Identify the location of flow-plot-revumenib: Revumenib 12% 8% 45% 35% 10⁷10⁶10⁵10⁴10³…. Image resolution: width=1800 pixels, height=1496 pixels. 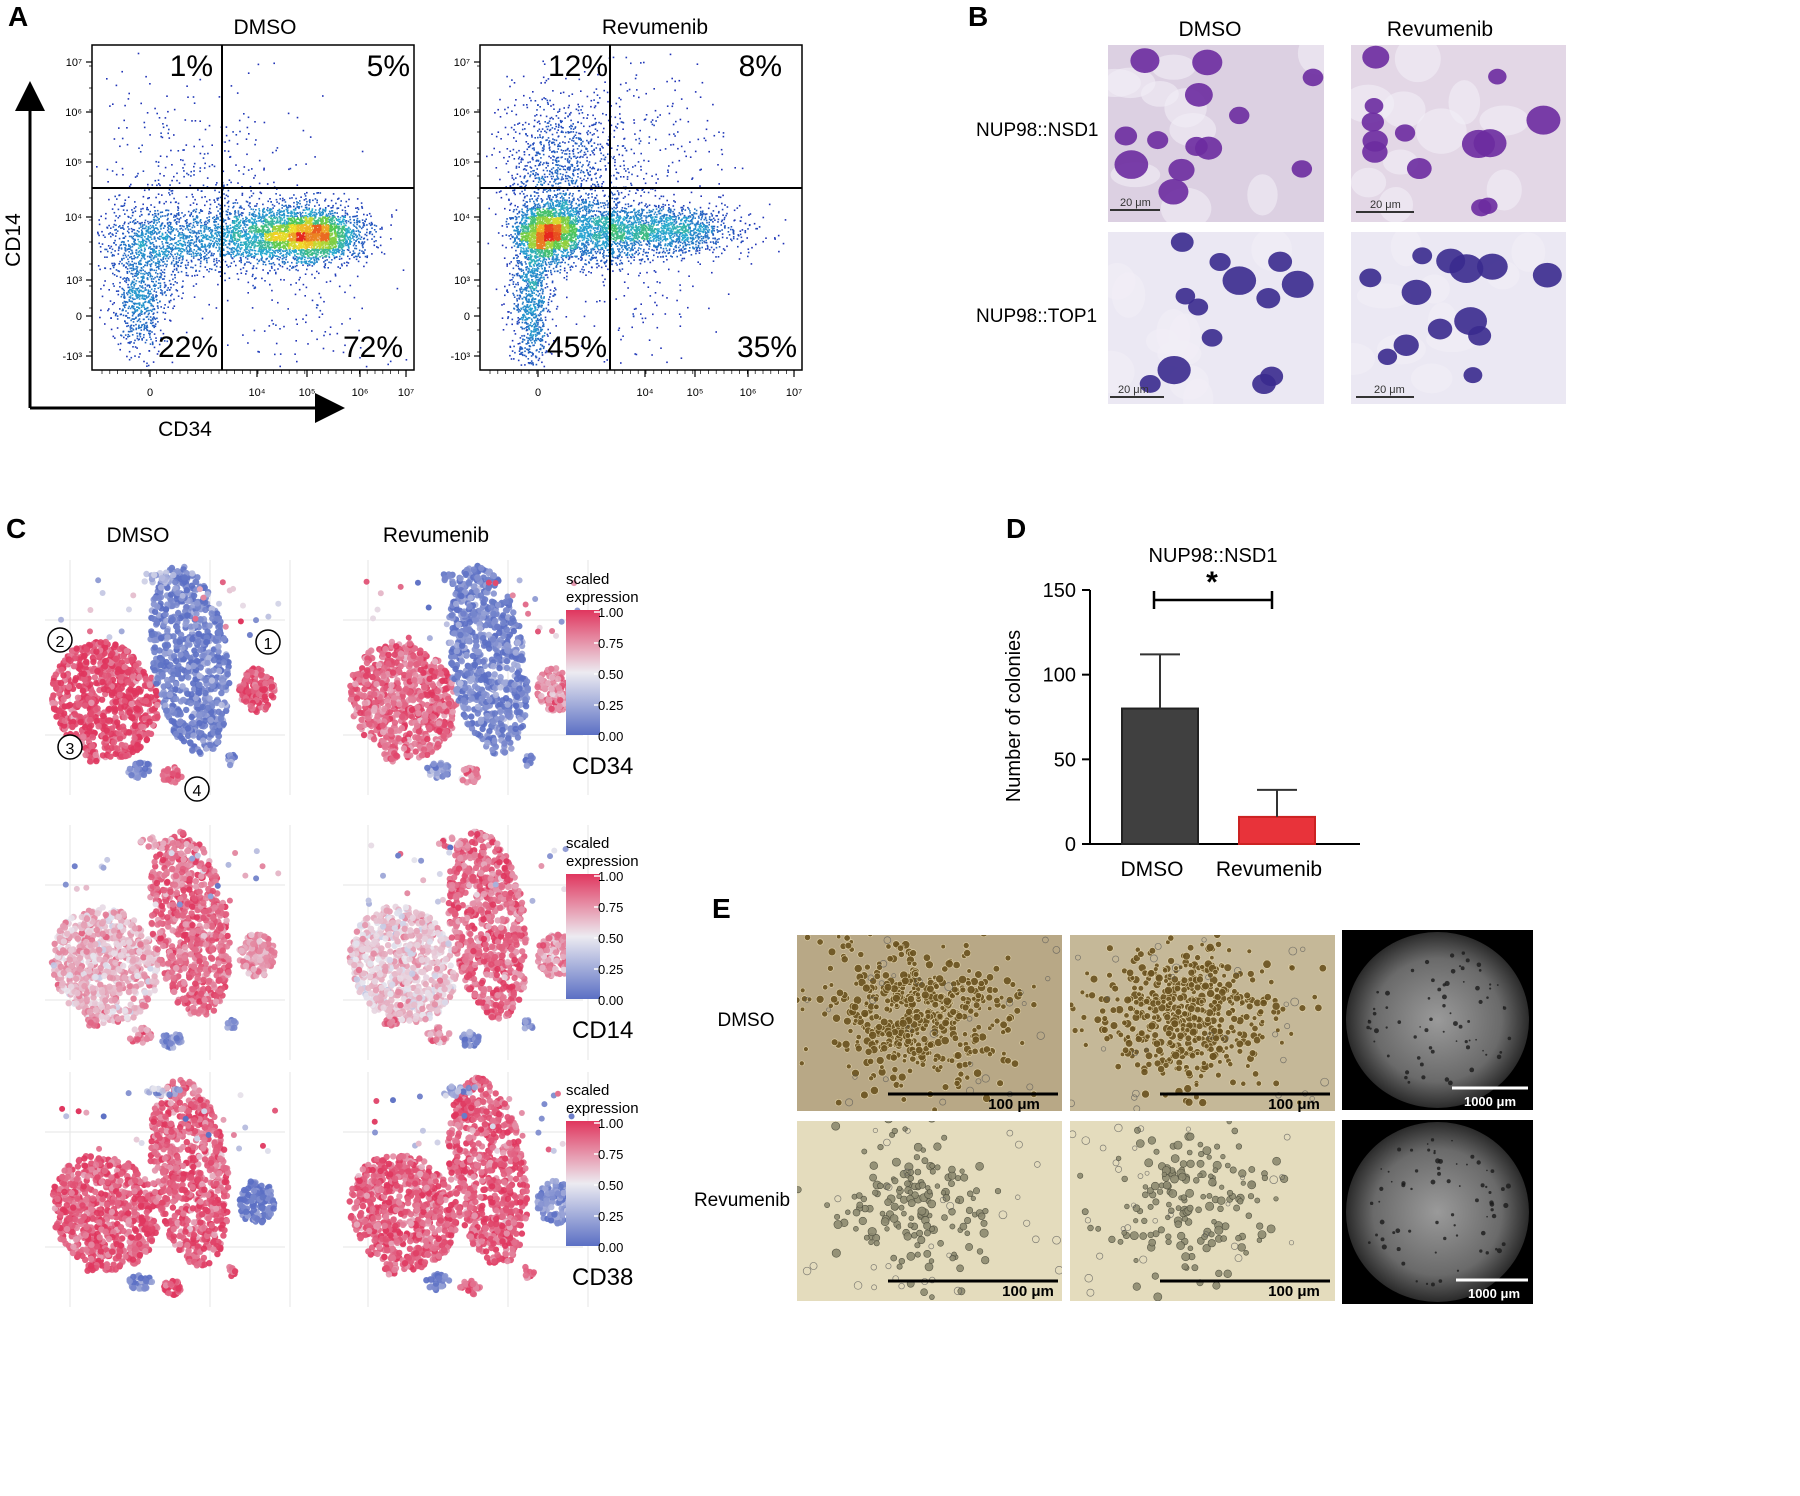
(626, 207).